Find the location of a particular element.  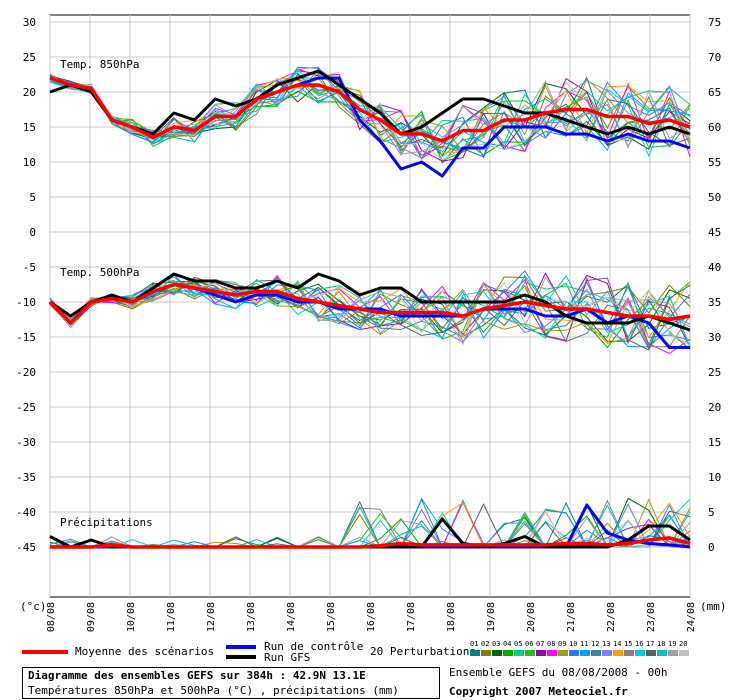

x-tick-label: 15/08 is located at coordinates (331, 617).